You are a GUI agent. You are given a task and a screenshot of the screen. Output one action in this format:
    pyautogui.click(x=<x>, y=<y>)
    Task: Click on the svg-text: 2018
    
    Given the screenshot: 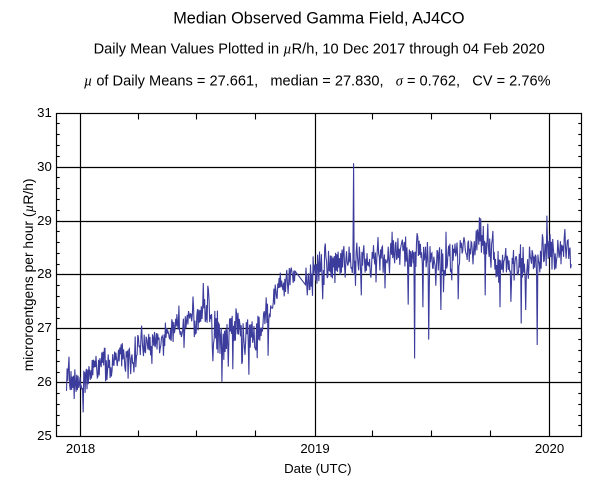 What is the action you would take?
    pyautogui.click(x=80, y=448)
    